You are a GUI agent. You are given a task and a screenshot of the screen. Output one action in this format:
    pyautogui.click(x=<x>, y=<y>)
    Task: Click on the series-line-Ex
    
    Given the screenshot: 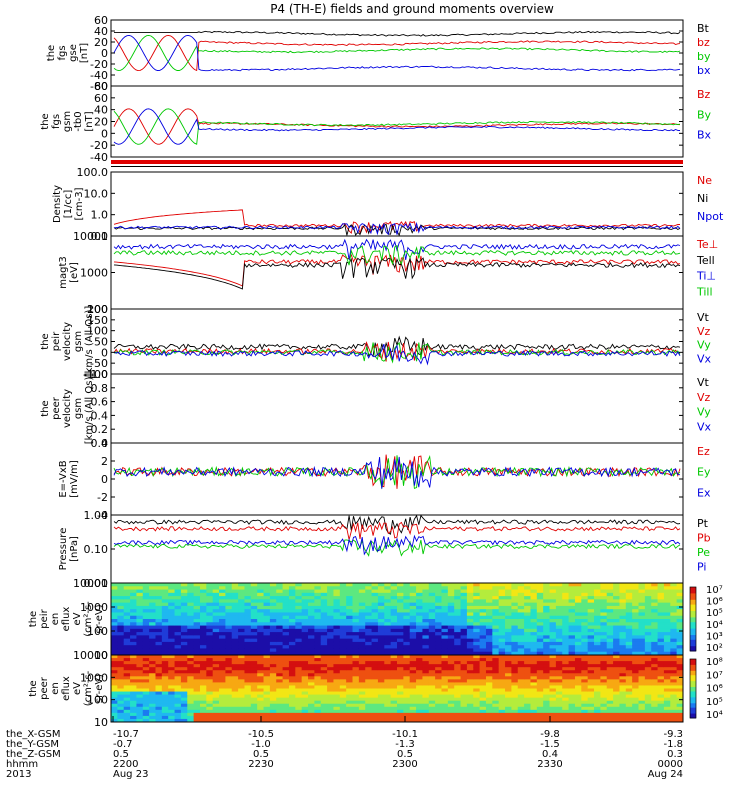 What is the action you would take?
    pyautogui.click(x=397, y=472)
    